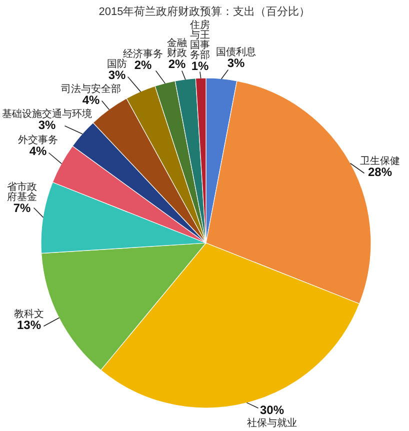 The image size is (409, 431). What do you see at coordinates (117, 64) in the screenshot?
I see `slice-label: 国防` at bounding box center [117, 64].